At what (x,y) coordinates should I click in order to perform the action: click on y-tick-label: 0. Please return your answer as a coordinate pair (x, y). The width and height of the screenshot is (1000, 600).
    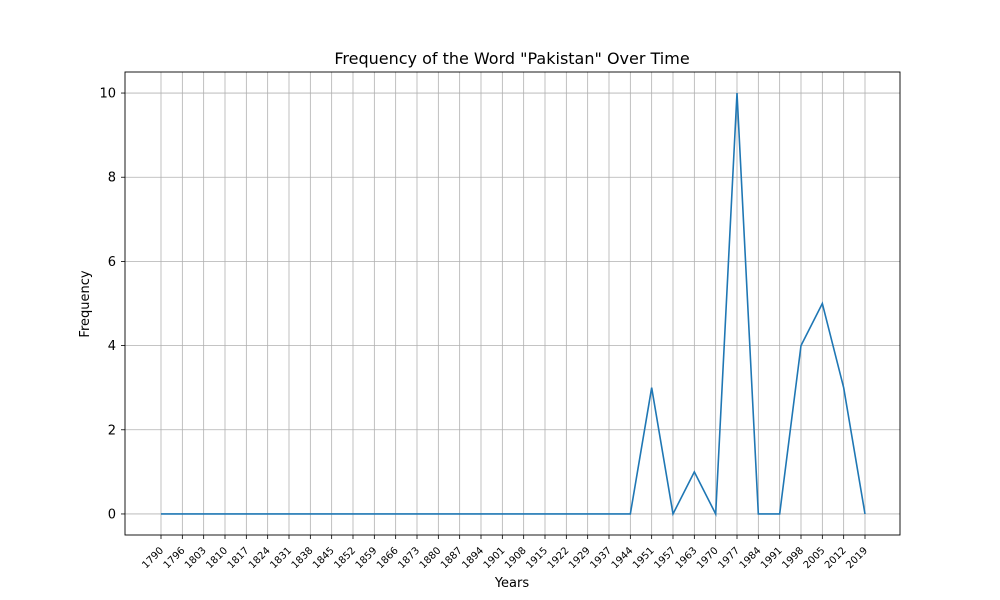
    Looking at the image, I should click on (112, 514).